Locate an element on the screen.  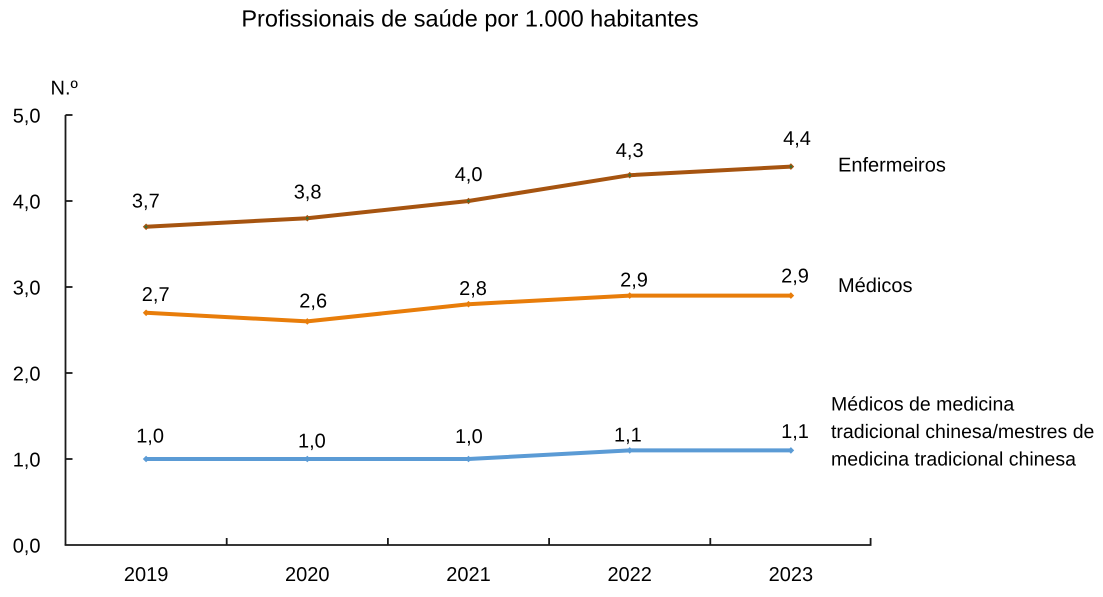
svg-text: 2,0 is located at coordinates (27, 375).